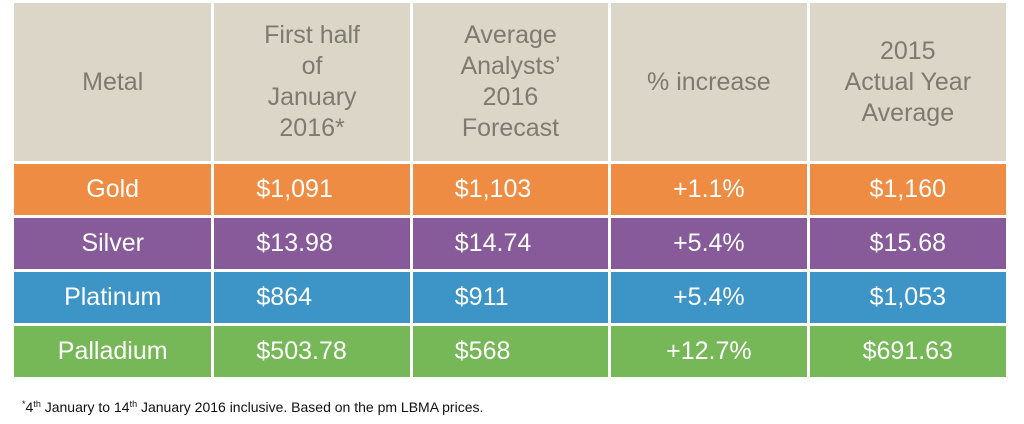 The width and height of the screenshot is (1024, 424). I want to click on cell-avg-2015: $691.63, so click(907, 351).